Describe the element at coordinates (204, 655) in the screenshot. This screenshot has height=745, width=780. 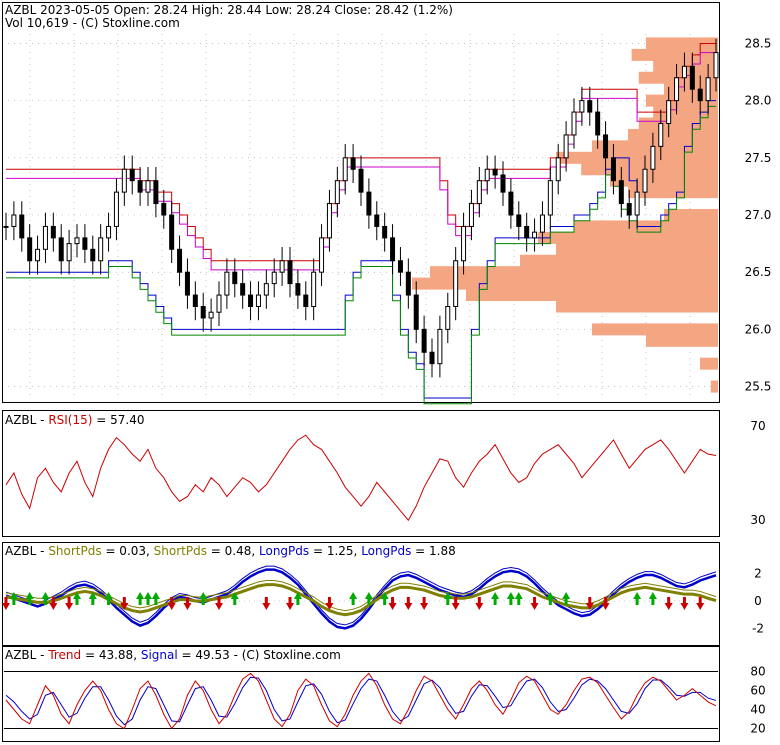
I see `trend-legend-signal-value: = 49.53` at that location.